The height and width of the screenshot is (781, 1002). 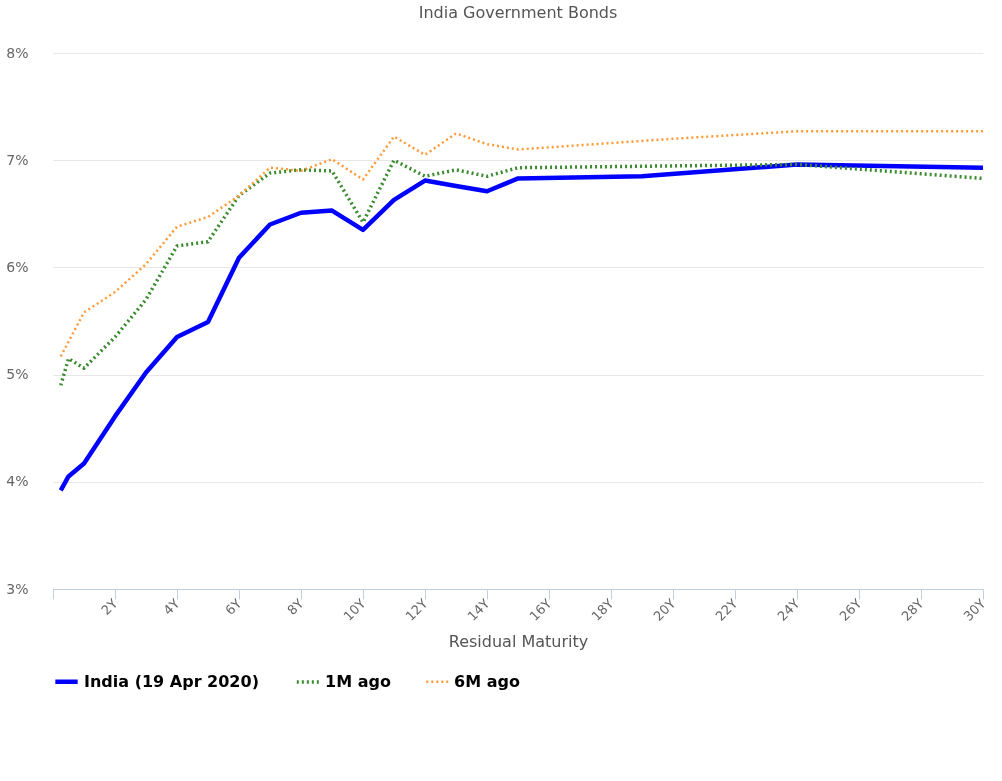 I want to click on x-tick-label: 6Y, so click(x=233, y=606).